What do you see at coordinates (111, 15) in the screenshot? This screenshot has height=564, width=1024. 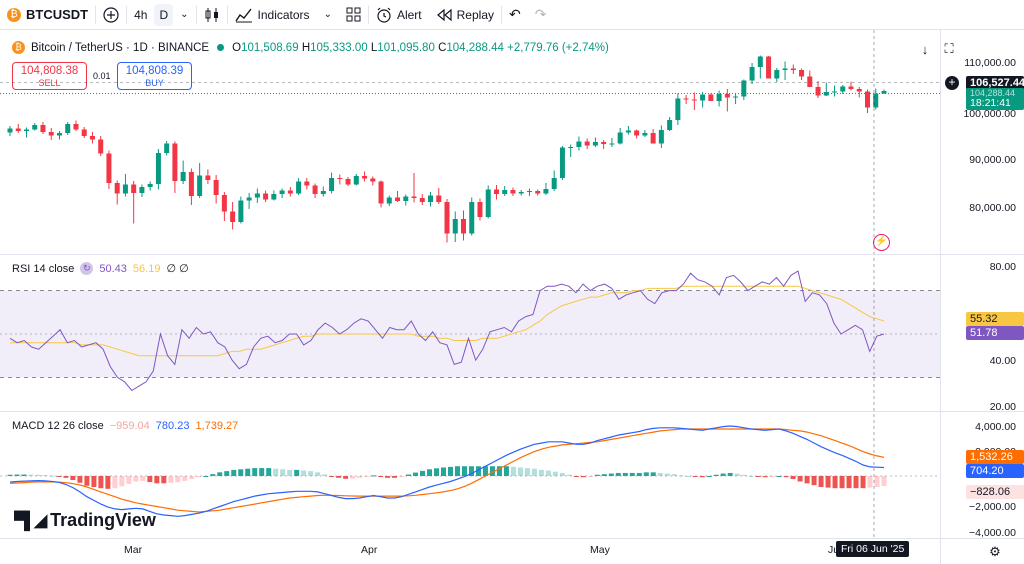 I see `compare-button` at bounding box center [111, 15].